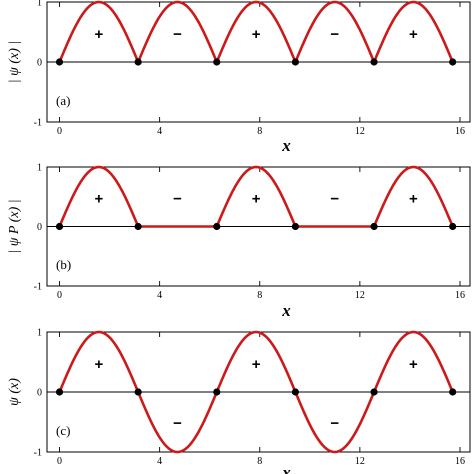 The height and width of the screenshot is (474, 474). I want to click on y-axis-label: | ψ (x) |, so click(14, 62).